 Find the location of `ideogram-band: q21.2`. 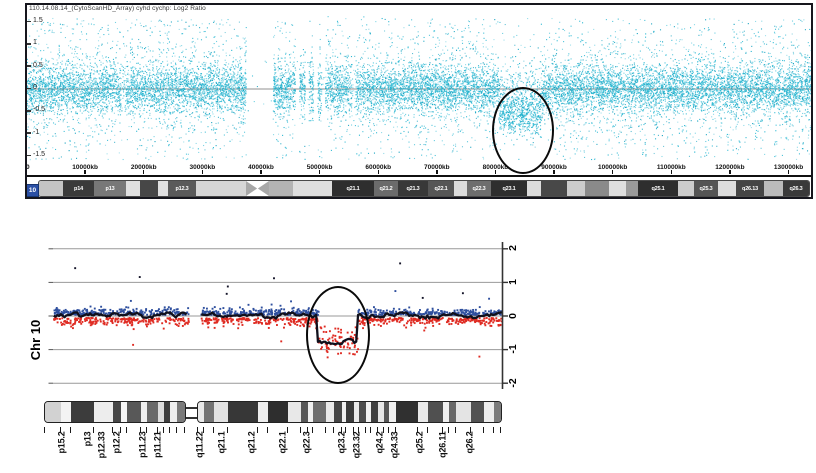

ideogram-band: q21.2 is located at coordinates (386, 188).